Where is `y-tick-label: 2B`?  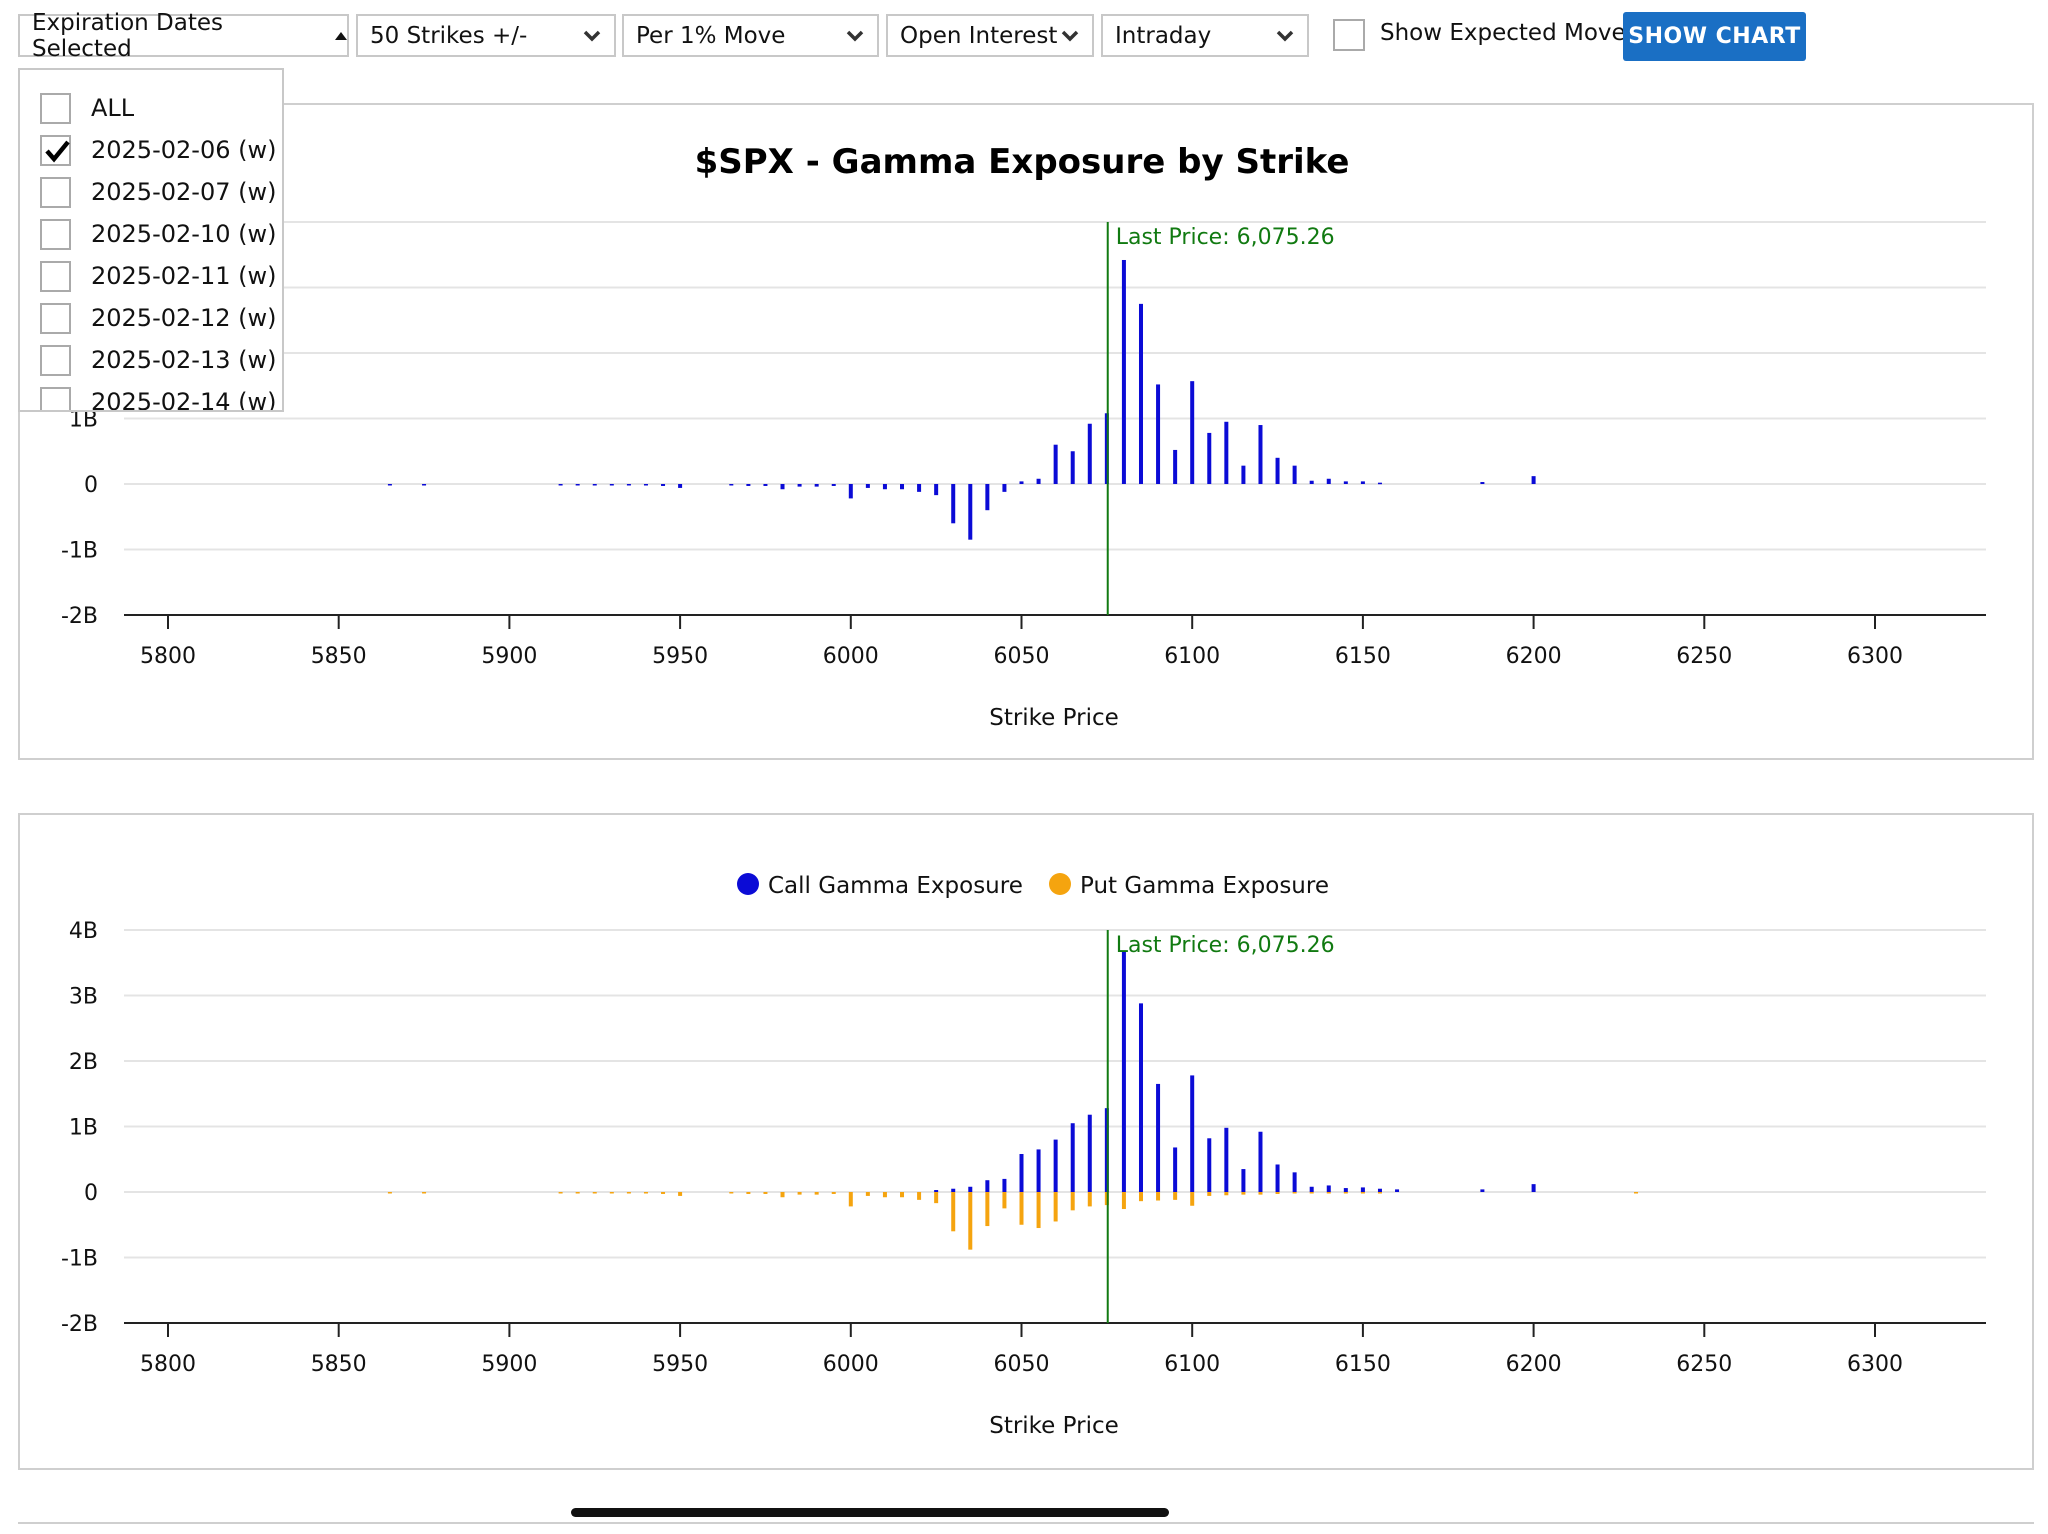 y-tick-label: 2B is located at coordinates (83, 1062).